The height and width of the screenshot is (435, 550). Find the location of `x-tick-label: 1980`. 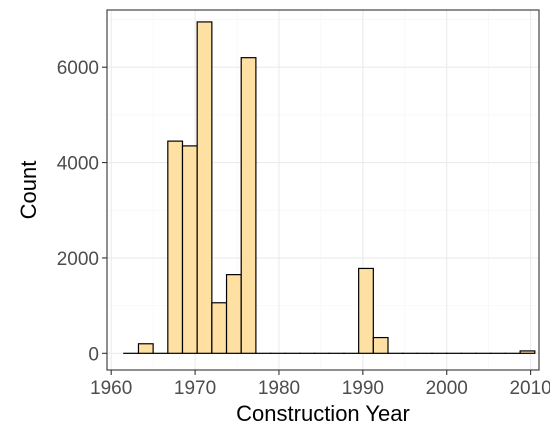

x-tick-label: 1980 is located at coordinates (279, 388).